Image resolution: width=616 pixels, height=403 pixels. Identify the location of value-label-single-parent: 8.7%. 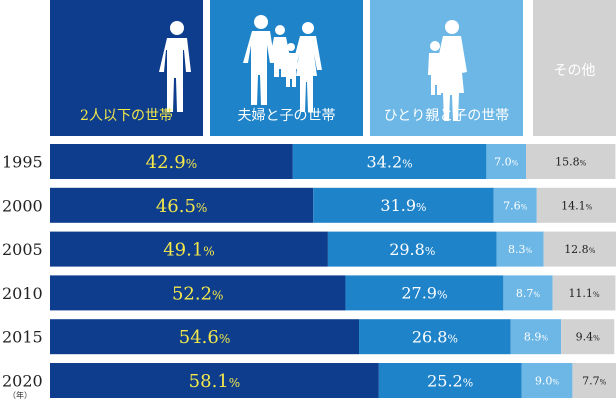
(528, 293).